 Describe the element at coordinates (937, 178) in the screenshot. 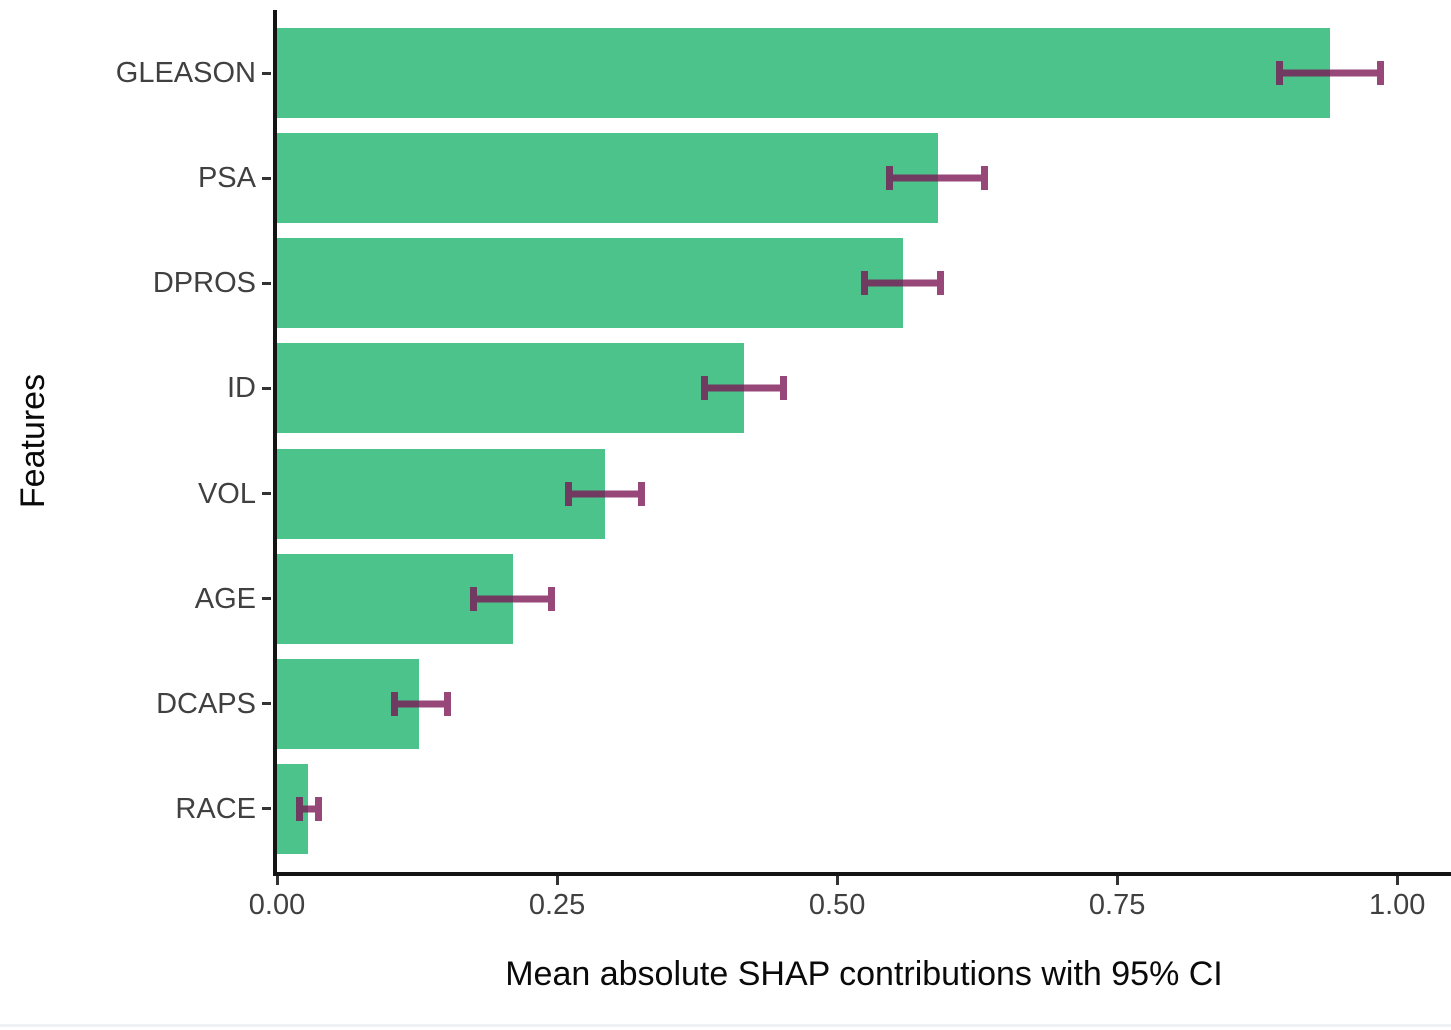

I see `error-bar-psa` at that location.